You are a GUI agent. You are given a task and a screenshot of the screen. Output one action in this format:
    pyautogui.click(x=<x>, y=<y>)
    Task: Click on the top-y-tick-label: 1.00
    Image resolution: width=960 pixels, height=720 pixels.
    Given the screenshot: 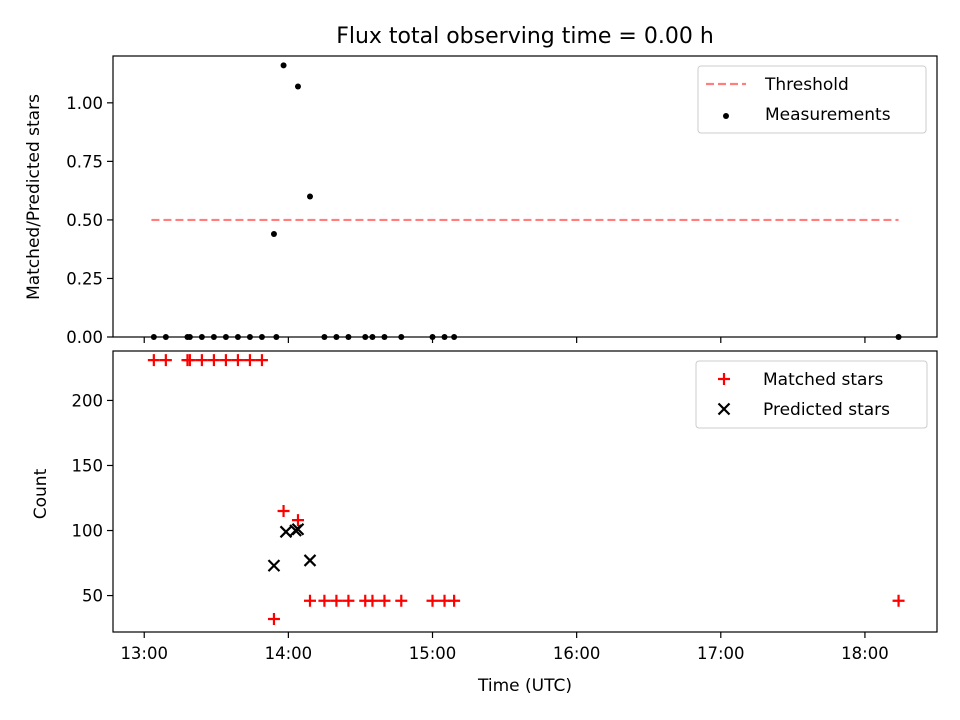 What is the action you would take?
    pyautogui.click(x=84, y=103)
    